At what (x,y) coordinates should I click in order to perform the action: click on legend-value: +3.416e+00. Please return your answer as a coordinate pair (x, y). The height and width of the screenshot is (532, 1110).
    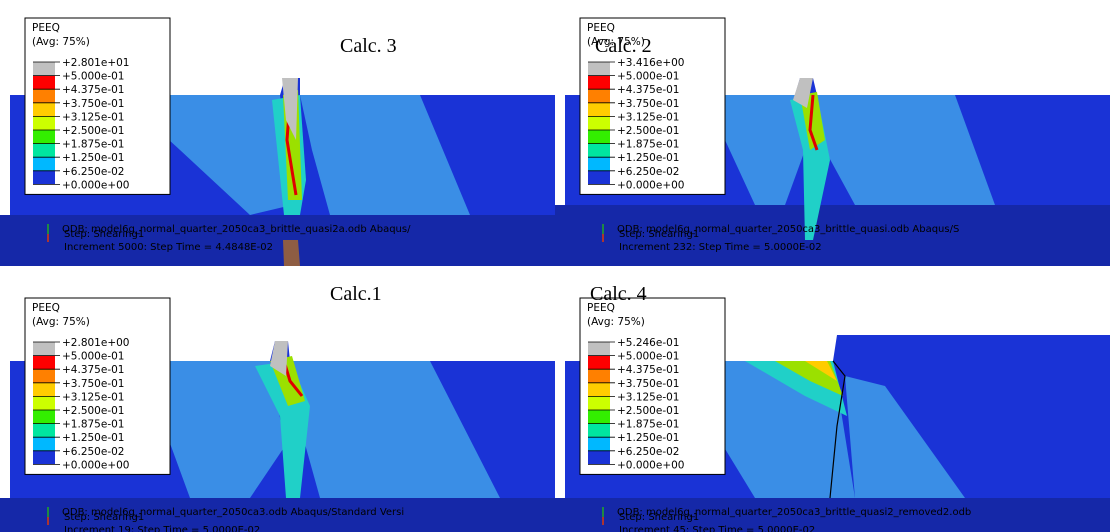
    Looking at the image, I should click on (650, 63).